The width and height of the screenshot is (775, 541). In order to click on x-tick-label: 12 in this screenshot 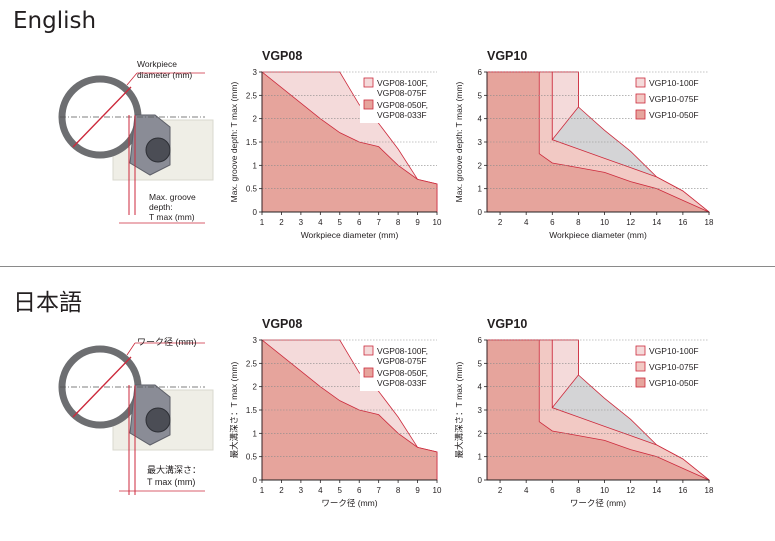, I will do `click(630, 490)`.